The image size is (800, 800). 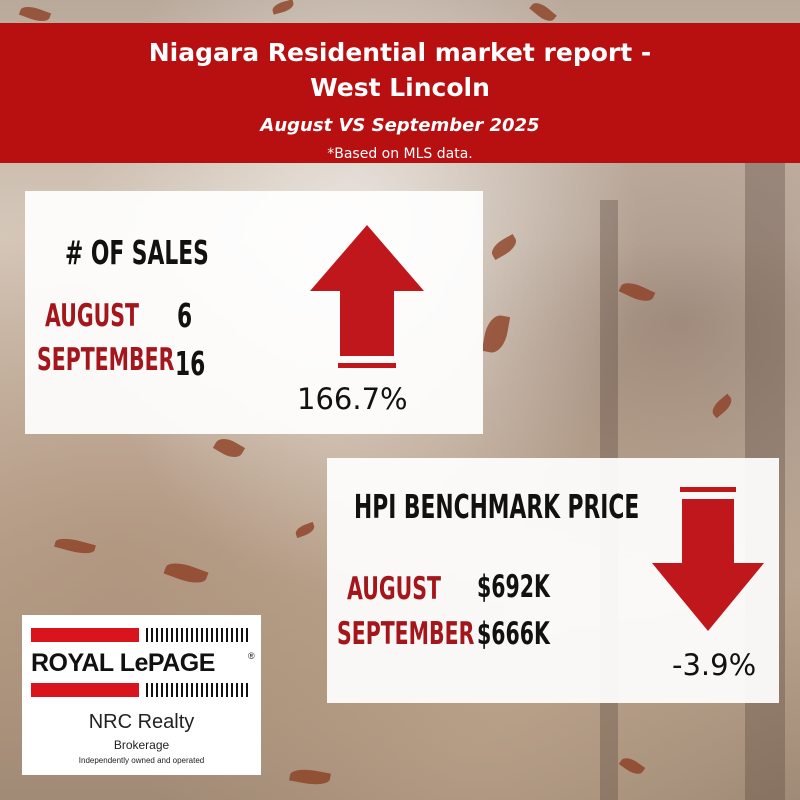 What do you see at coordinates (106, 360) in the screenshot?
I see `sales-label-september: SEPTEMBER` at bounding box center [106, 360].